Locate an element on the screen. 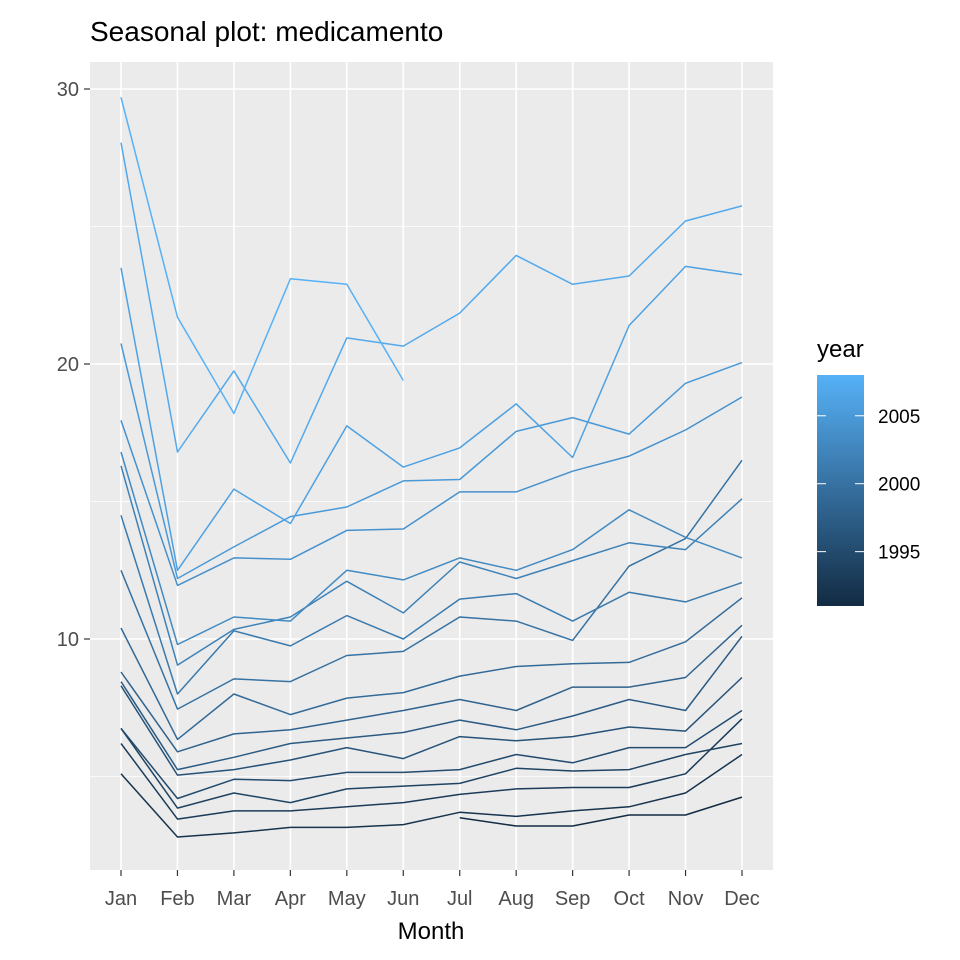 The height and width of the screenshot is (960, 960). x-tick-label: Jul is located at coordinates (460, 899).